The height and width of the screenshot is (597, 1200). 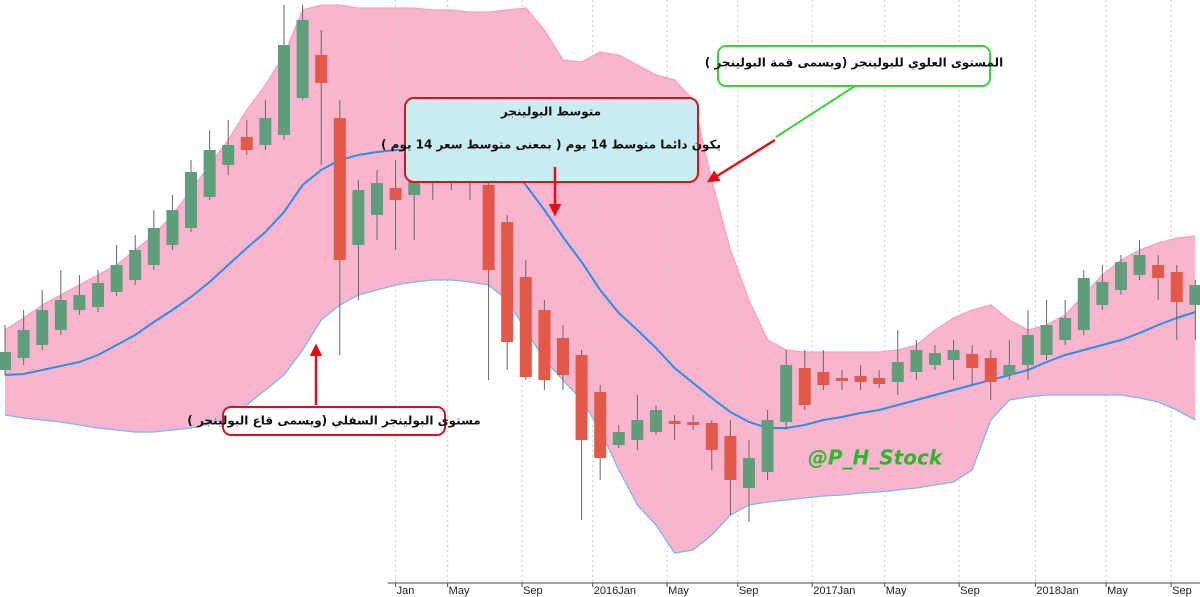 I want to click on x-tick-label: 2017Jan, so click(x=834, y=591).